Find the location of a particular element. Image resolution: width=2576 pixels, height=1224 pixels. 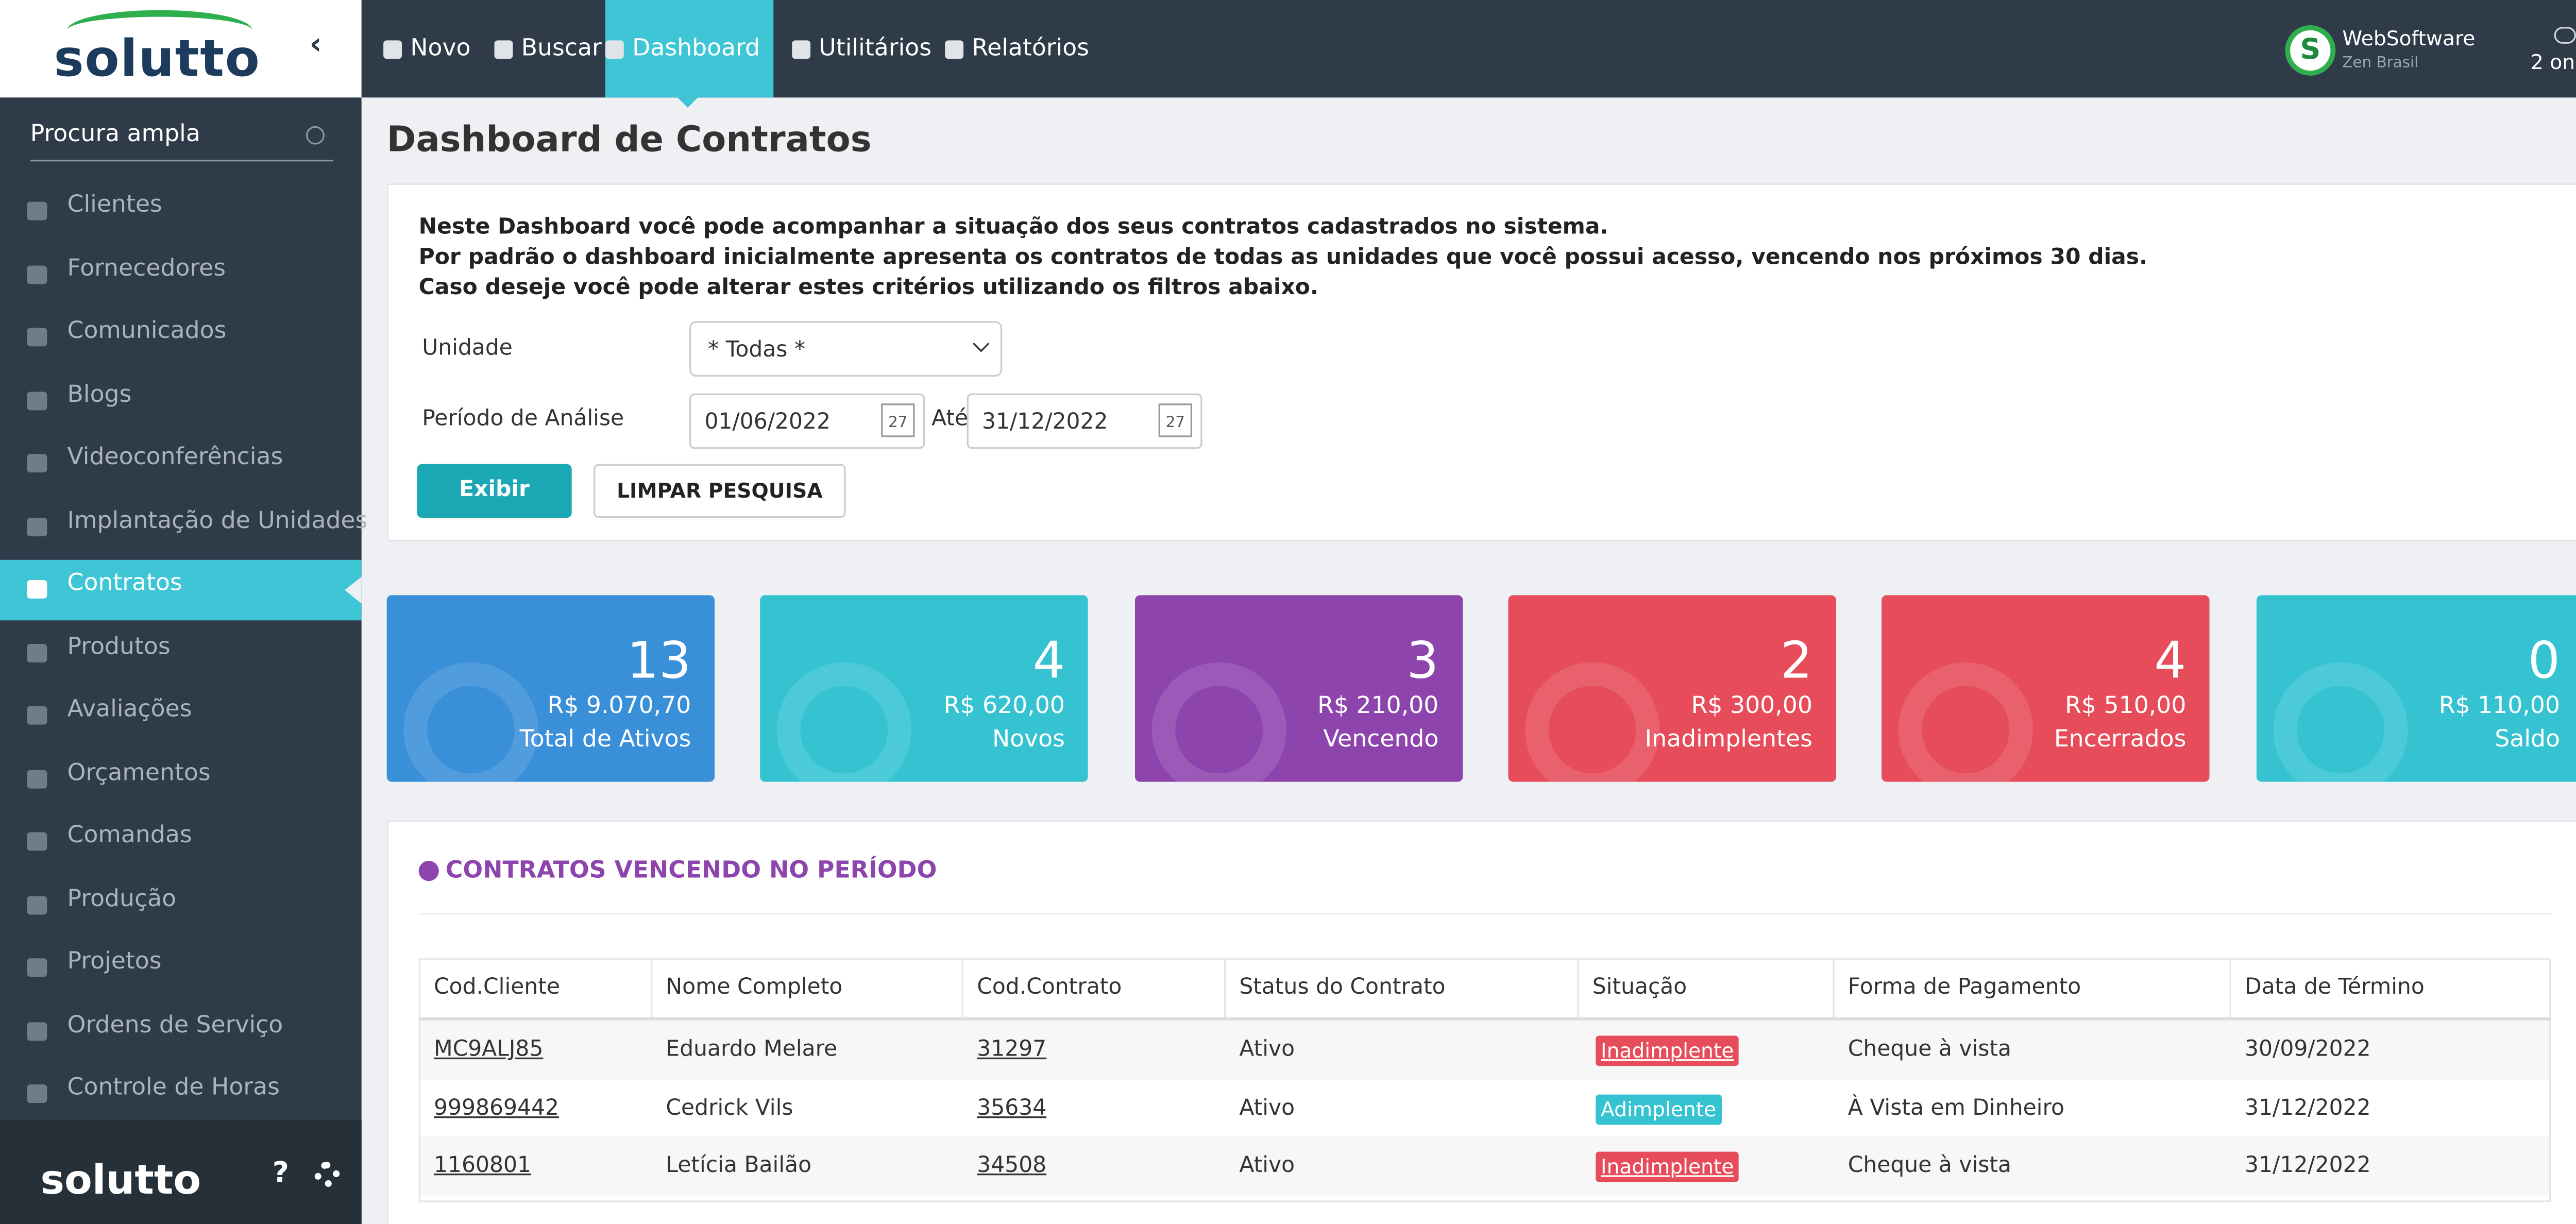

table-link: 34508 is located at coordinates (1012, 1167).